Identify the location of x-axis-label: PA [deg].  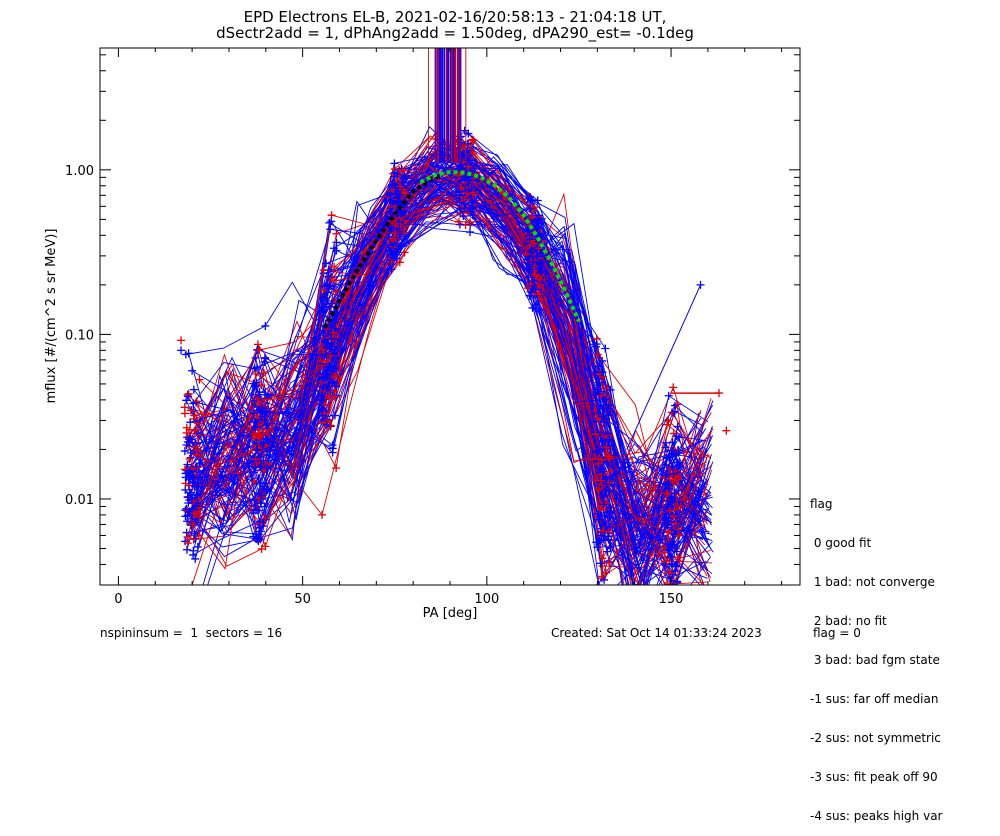
(450, 613).